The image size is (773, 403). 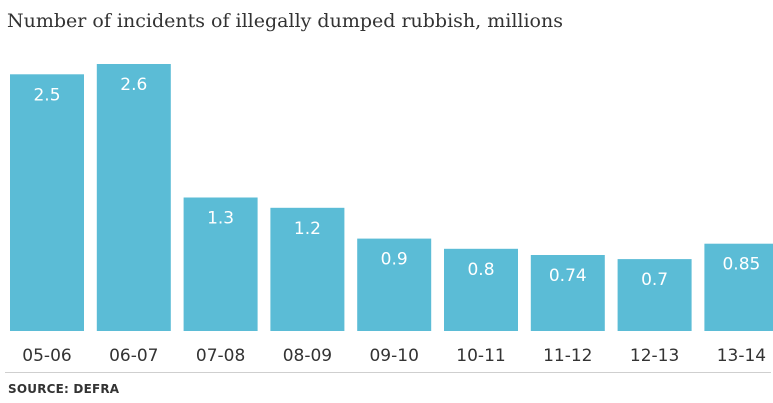 I want to click on category-label-12-13: 12-13, so click(x=654, y=356).